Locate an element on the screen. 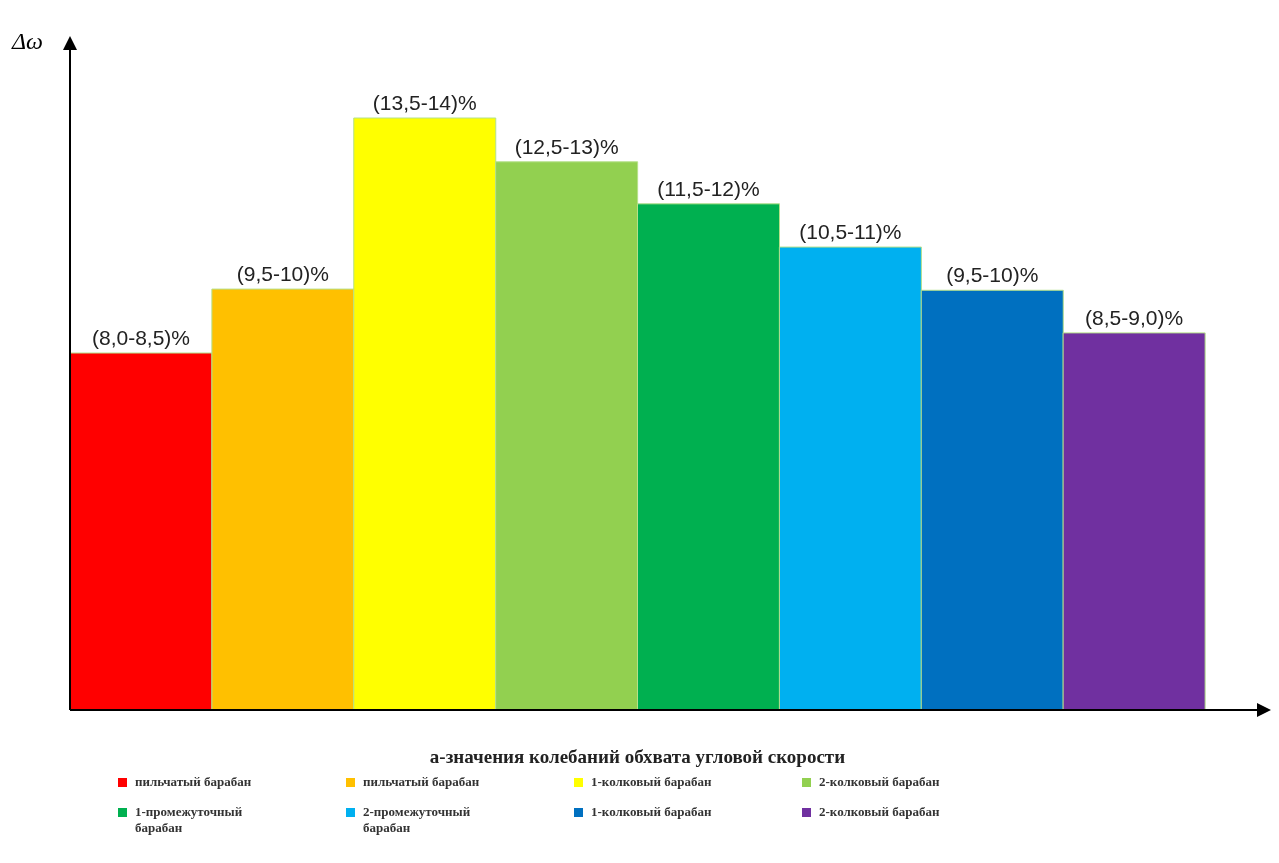 The width and height of the screenshot is (1279, 863). annotation: (8,5-9,0)% is located at coordinates (1134, 317).